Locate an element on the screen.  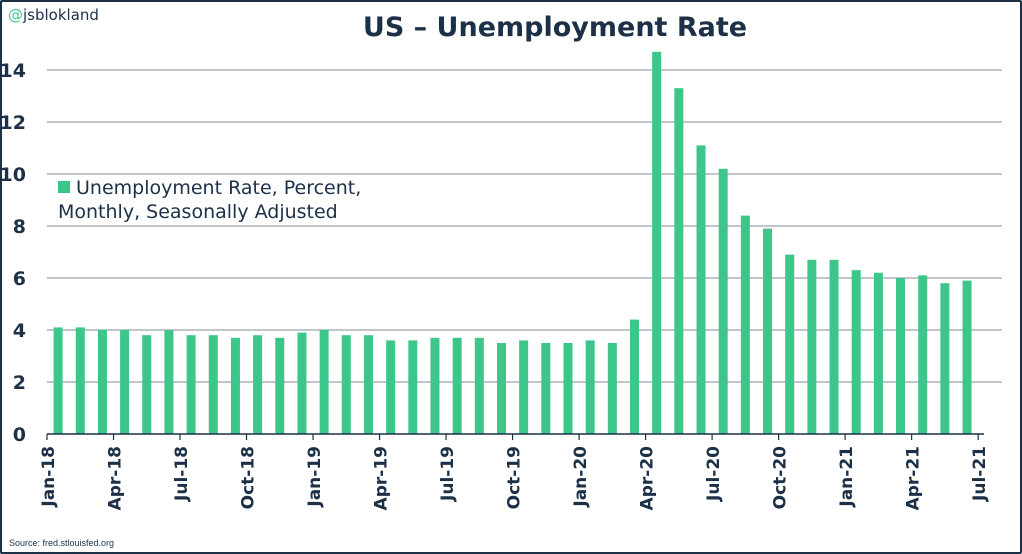
source-note: Source: fred.stlouisfed.org is located at coordinates (62, 543).